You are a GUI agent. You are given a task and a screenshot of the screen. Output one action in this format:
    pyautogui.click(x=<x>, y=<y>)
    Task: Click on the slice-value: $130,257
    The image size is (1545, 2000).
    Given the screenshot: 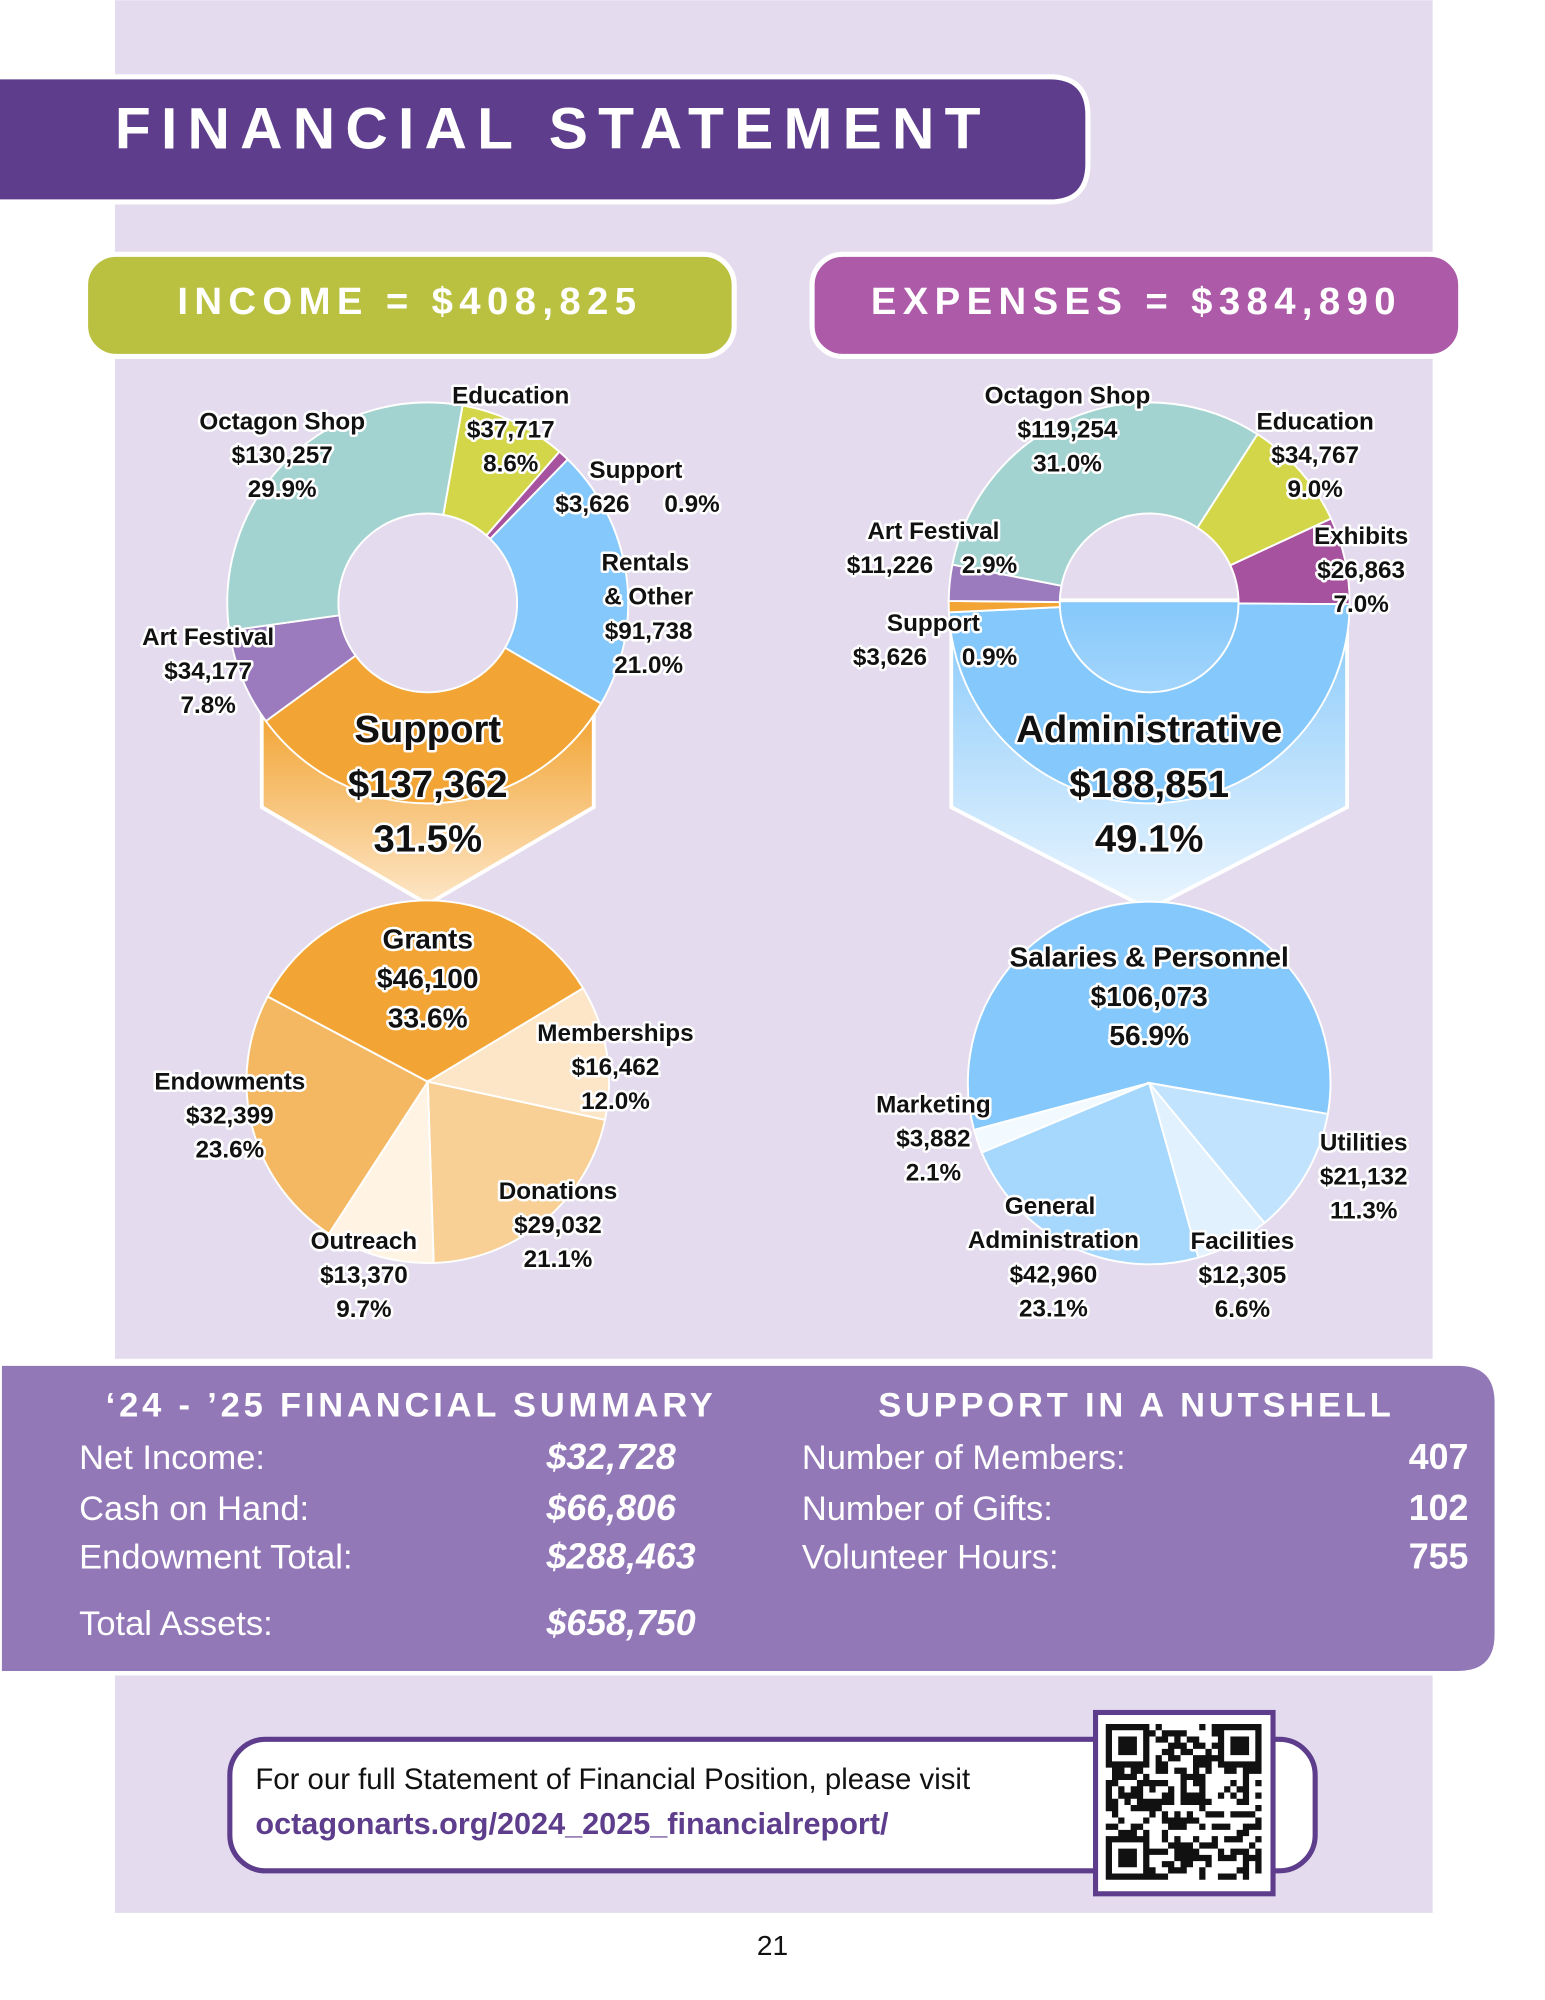 What is the action you would take?
    pyautogui.click(x=282, y=455)
    